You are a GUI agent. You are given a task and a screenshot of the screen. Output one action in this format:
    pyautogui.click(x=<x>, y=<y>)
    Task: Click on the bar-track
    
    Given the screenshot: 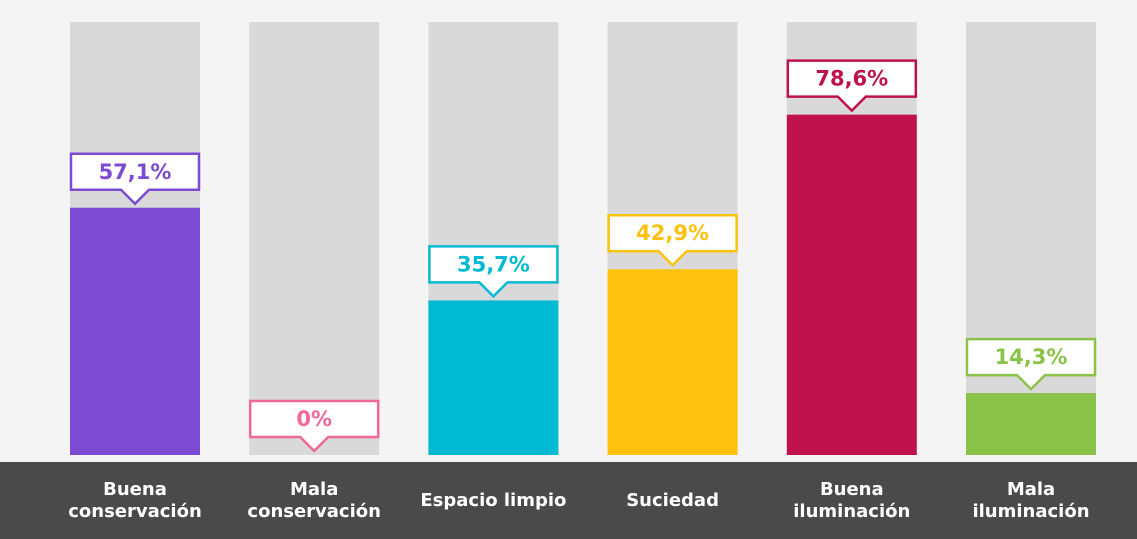 What is the action you would take?
    pyautogui.click(x=314, y=238)
    